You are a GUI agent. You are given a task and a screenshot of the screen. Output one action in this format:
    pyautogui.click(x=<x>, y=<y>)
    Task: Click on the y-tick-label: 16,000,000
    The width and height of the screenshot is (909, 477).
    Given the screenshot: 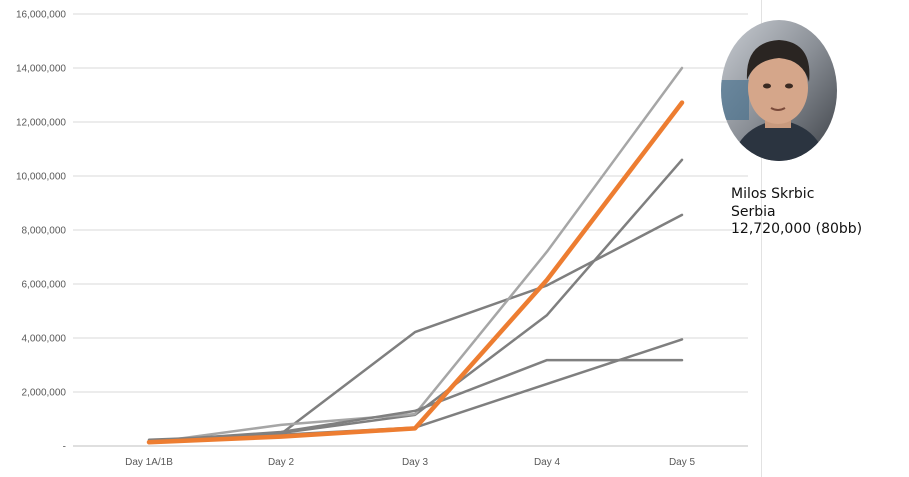 What is the action you would take?
    pyautogui.click(x=41, y=15)
    